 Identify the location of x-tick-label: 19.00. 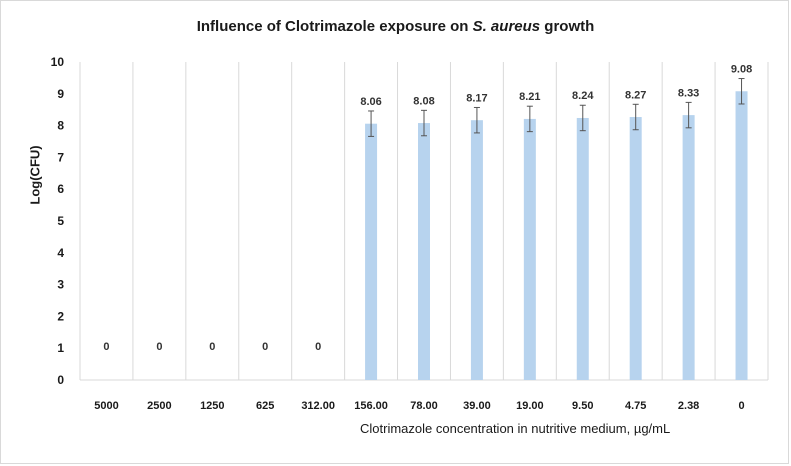
(530, 406).